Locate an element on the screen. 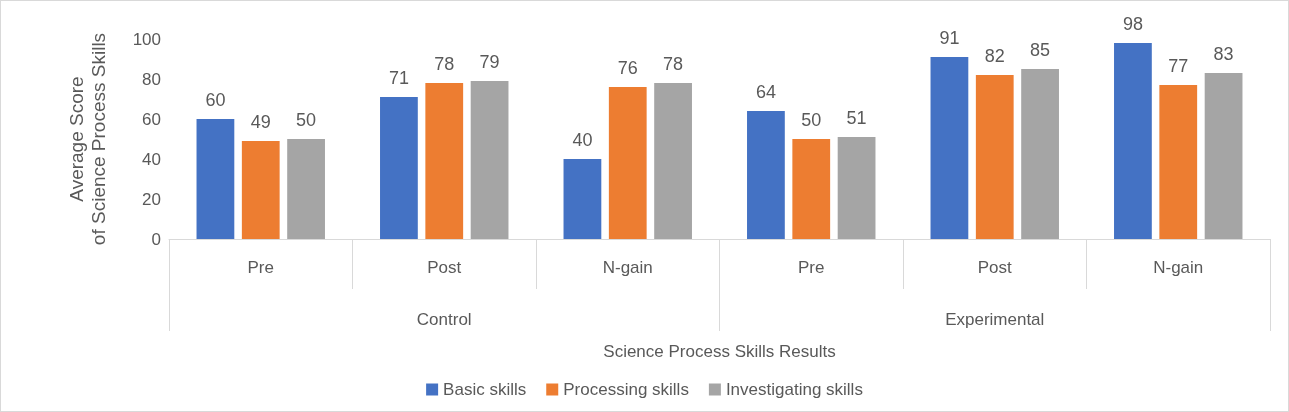 This screenshot has width=1289, height=412. data-label: 85 is located at coordinates (1040, 50).